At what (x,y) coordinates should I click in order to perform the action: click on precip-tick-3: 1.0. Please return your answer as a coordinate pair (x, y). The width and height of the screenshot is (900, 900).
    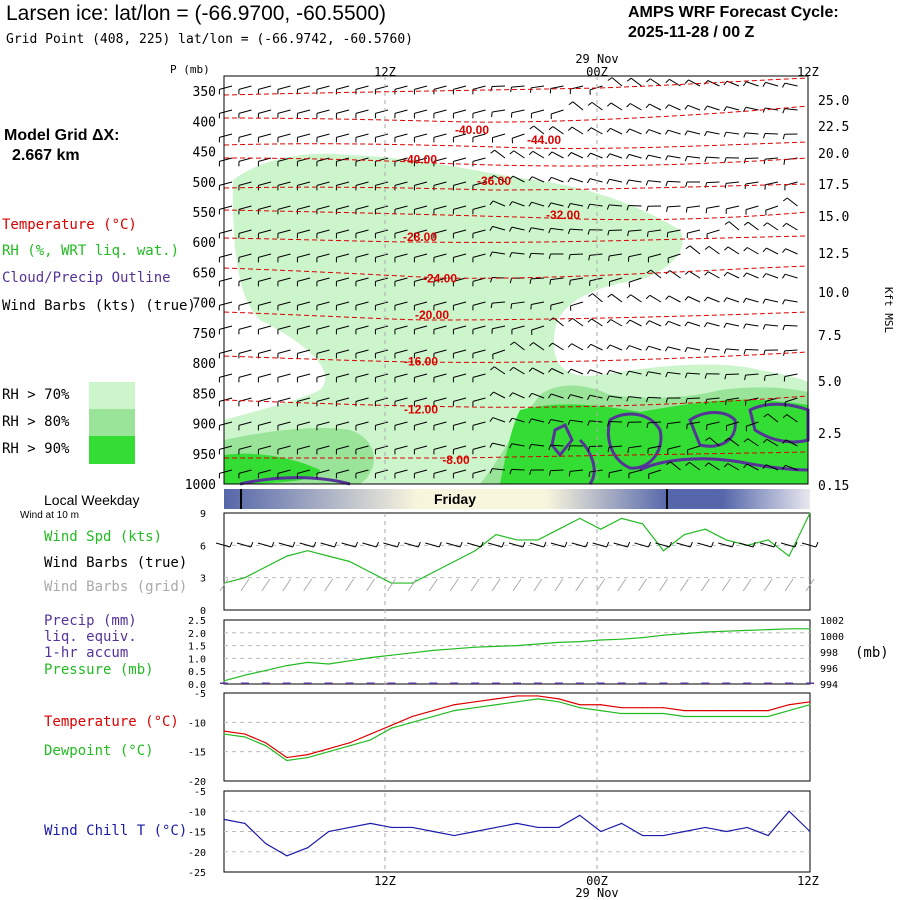
    Looking at the image, I should click on (197, 659).